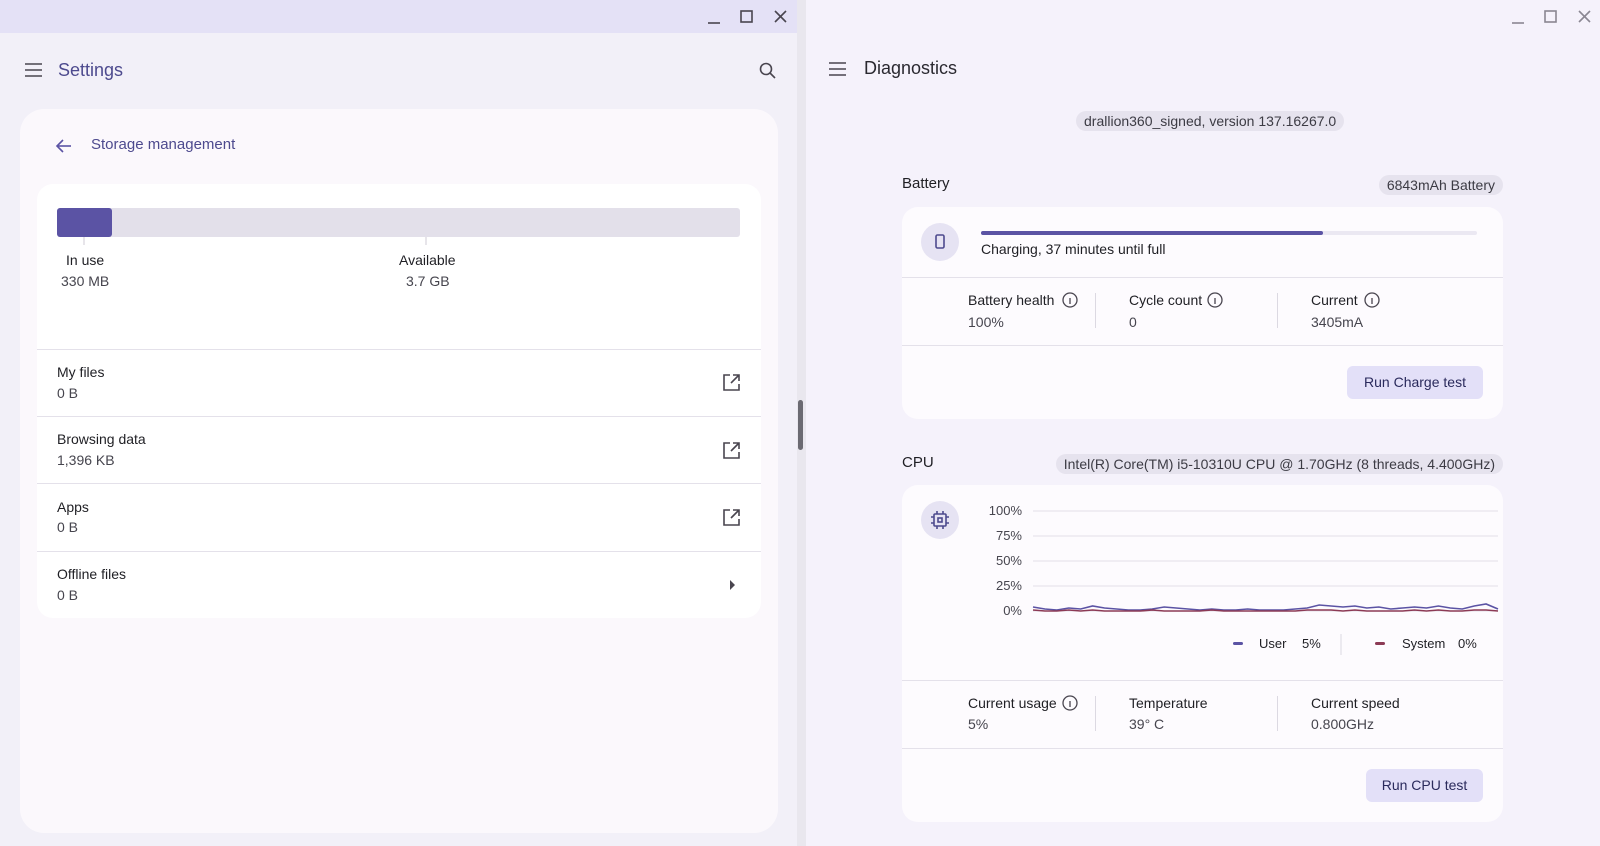  What do you see at coordinates (1011, 300) in the screenshot?
I see `stat-label: Battery health` at bounding box center [1011, 300].